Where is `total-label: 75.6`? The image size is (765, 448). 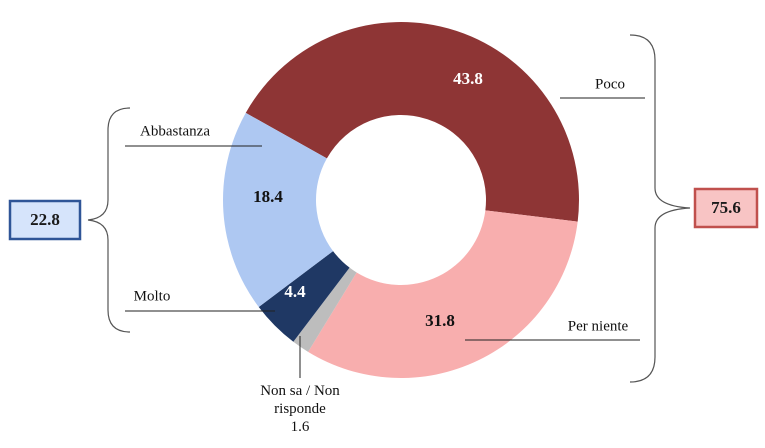
total-label: 75.6 is located at coordinates (726, 207).